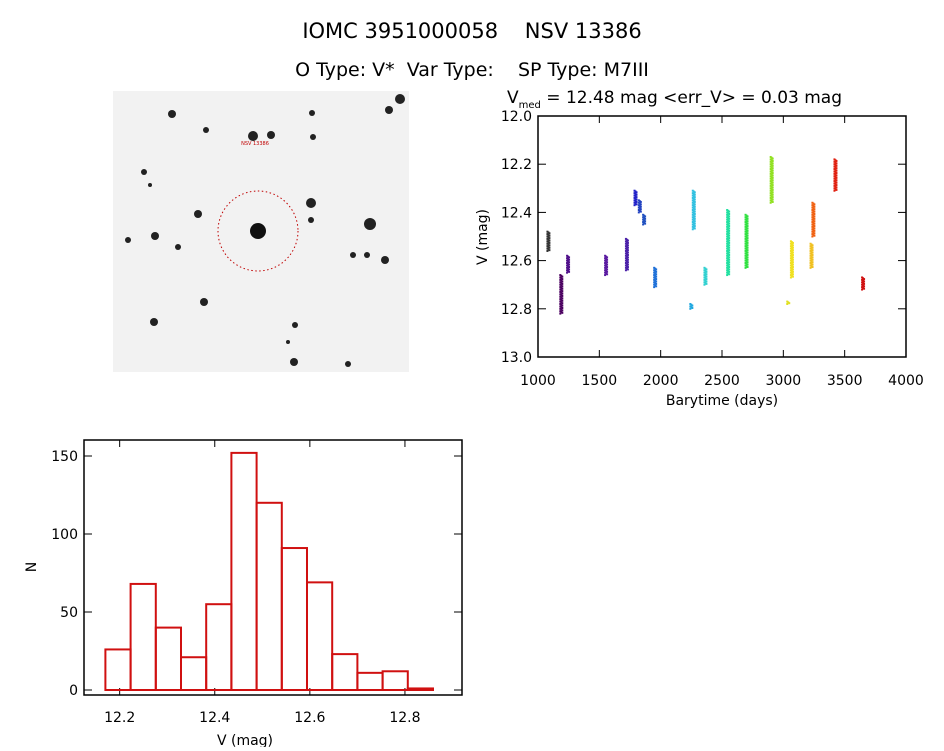 The height and width of the screenshot is (751, 944). Describe the element at coordinates (273, 567) in the screenshot. I see `hist-axes-box` at that location.